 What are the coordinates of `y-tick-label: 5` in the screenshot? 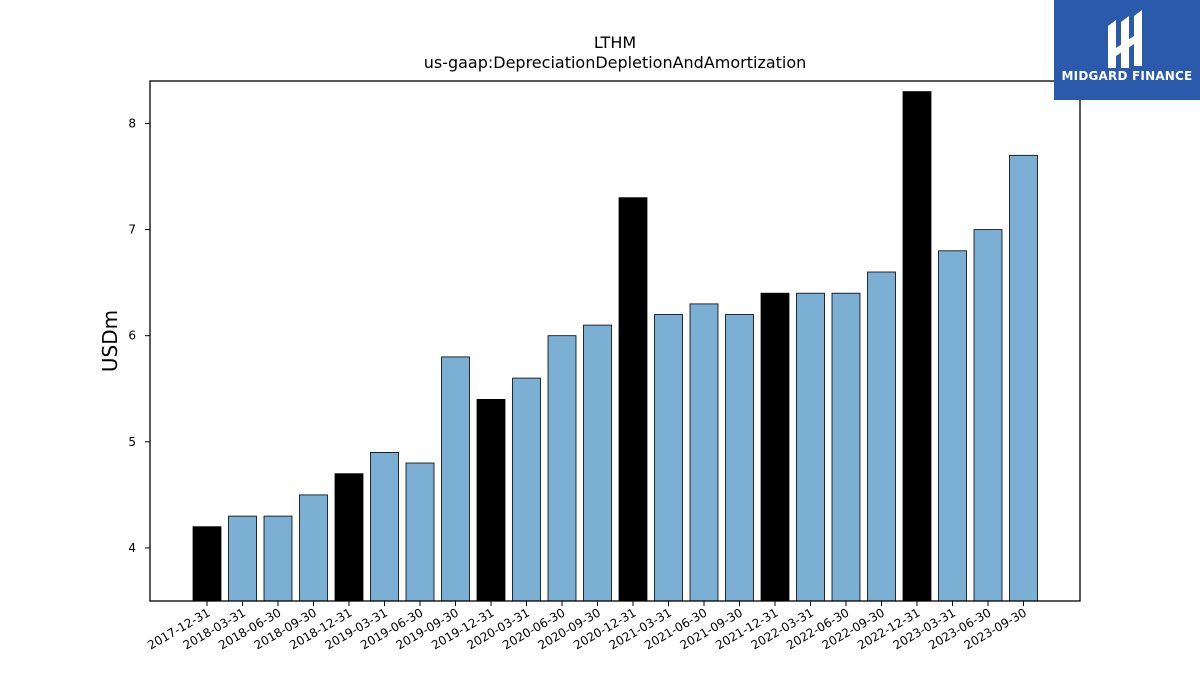 It's located at (132, 442).